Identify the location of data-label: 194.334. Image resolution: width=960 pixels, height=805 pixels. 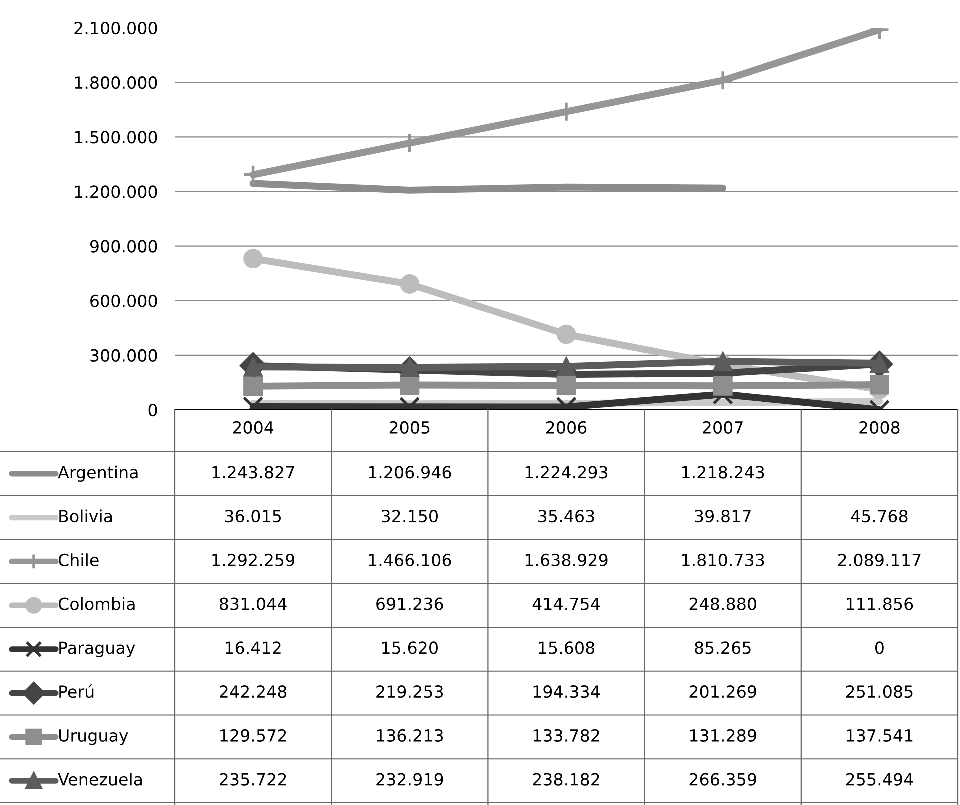
(567, 692).